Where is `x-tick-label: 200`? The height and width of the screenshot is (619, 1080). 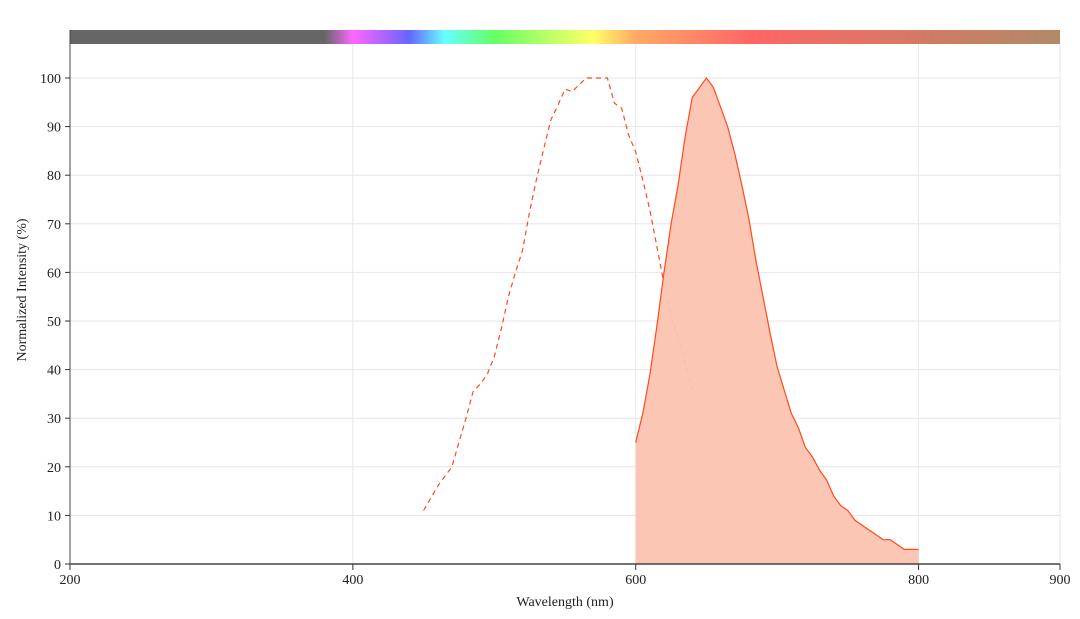 x-tick-label: 200 is located at coordinates (70, 580).